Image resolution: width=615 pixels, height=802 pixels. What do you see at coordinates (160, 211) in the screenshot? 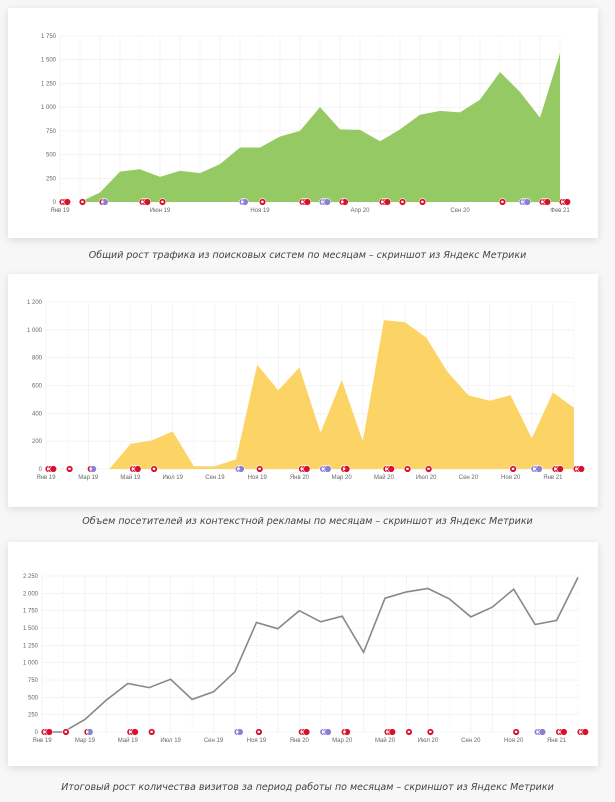
I see `x-tick-label: Июн 19` at bounding box center [160, 211].